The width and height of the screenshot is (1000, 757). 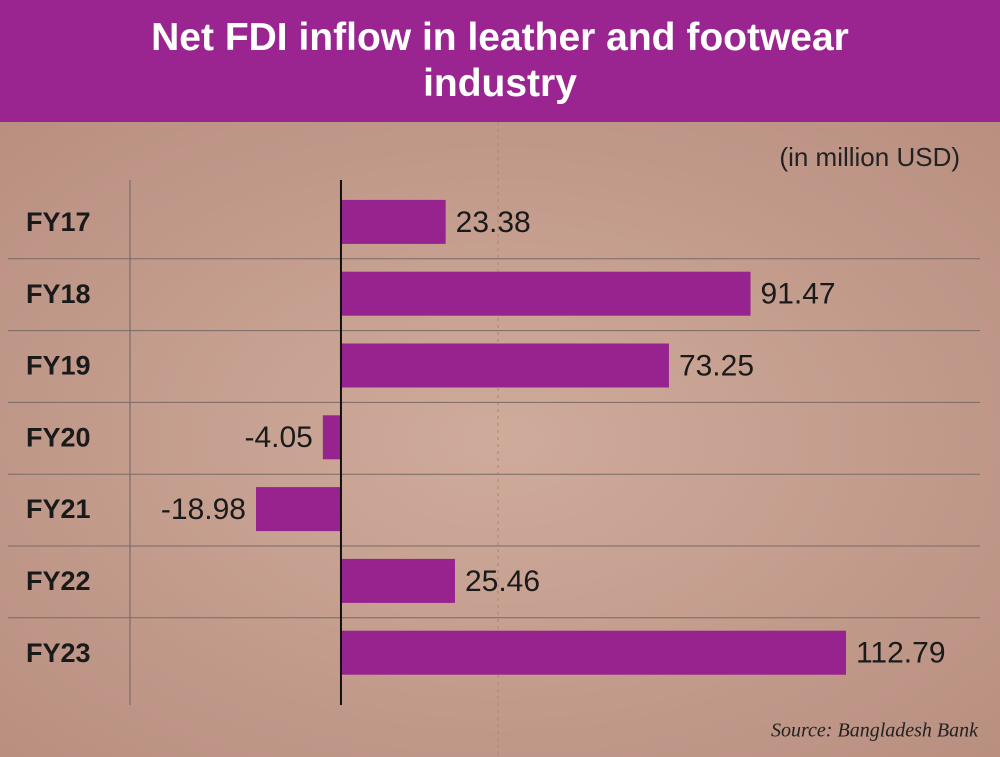 I want to click on value-label: 73.25, so click(x=716, y=365).